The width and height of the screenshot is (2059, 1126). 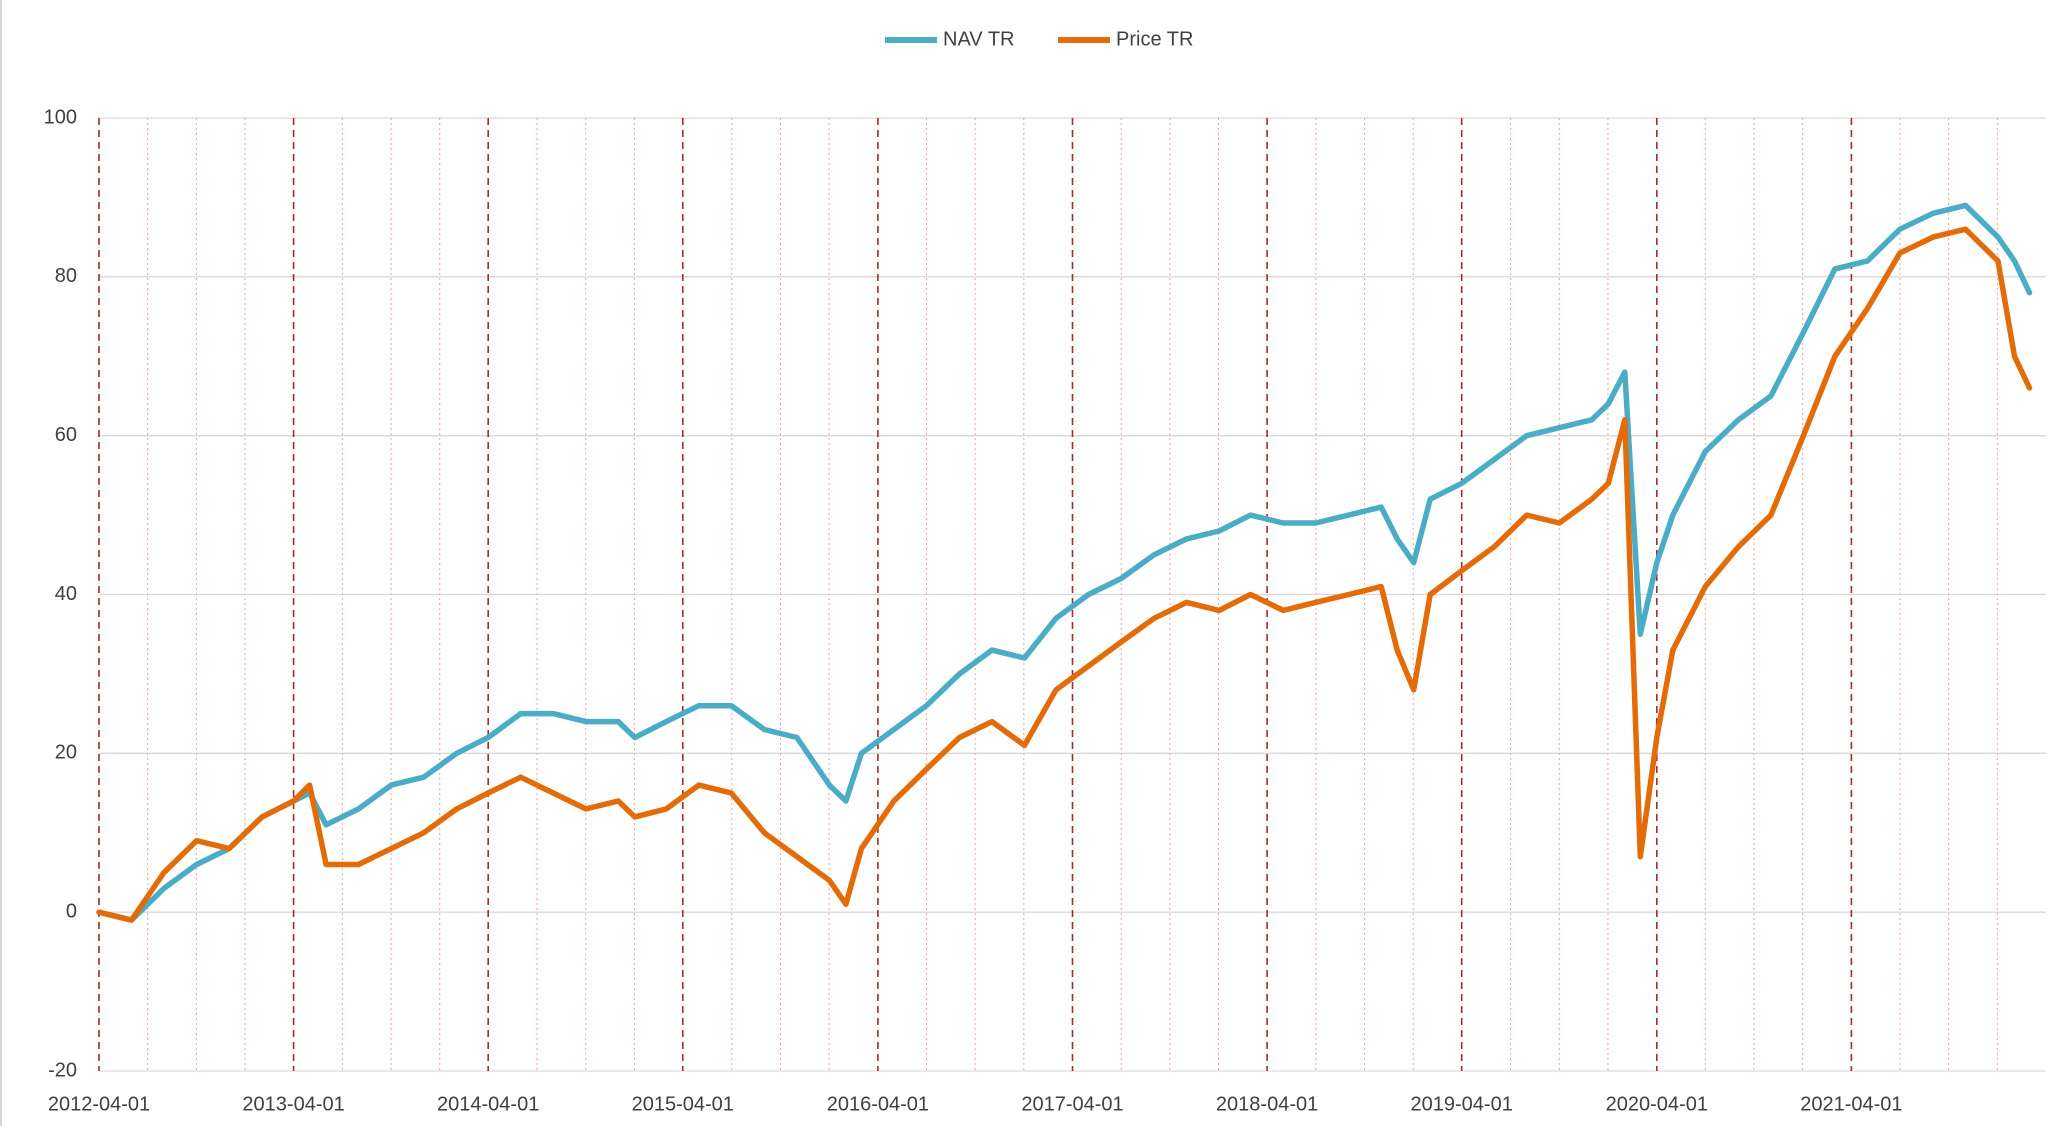 I want to click on x-tick-label: 2015-04-01, so click(x=683, y=1104).